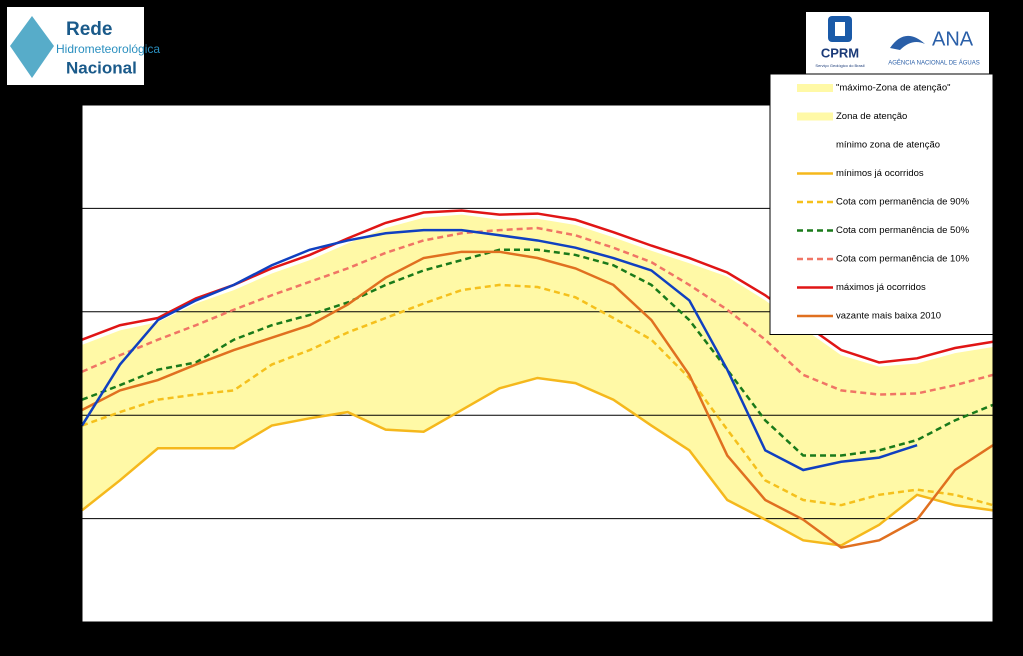 Image resolution: width=1023 pixels, height=656 pixels. What do you see at coordinates (108, 49) in the screenshot?
I see `logo-text: Hidrometeorológica` at bounding box center [108, 49].